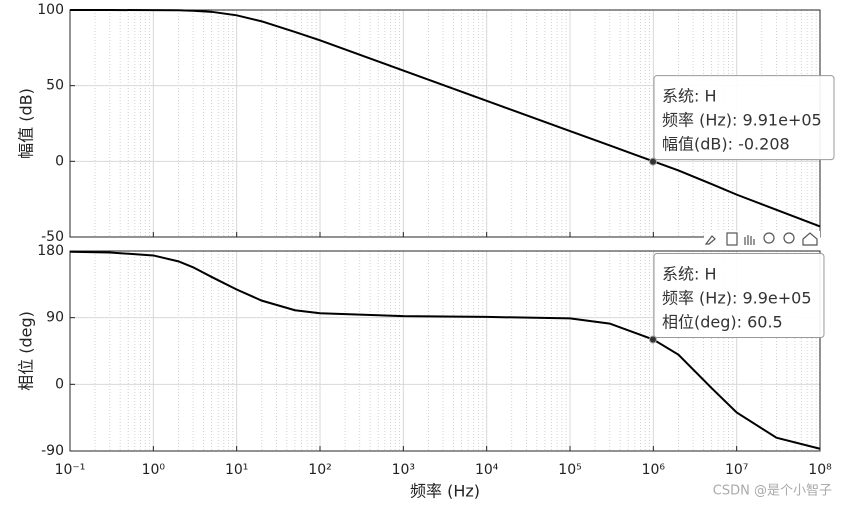 The image size is (843, 506). What do you see at coordinates (732, 239) in the screenshot?
I see `datatip-icon` at bounding box center [732, 239].